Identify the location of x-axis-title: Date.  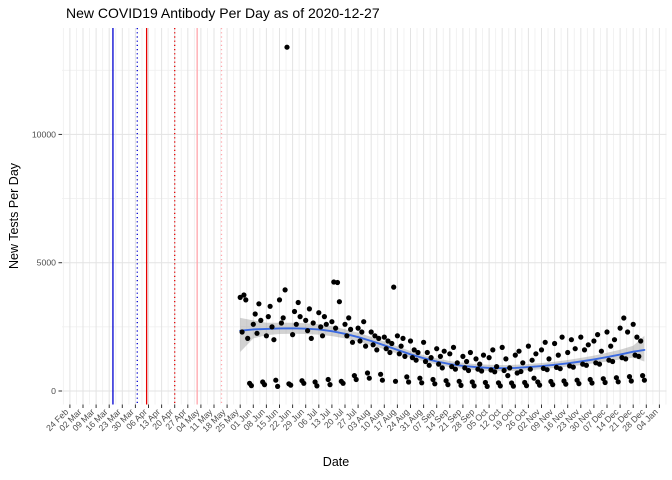
(336, 462).